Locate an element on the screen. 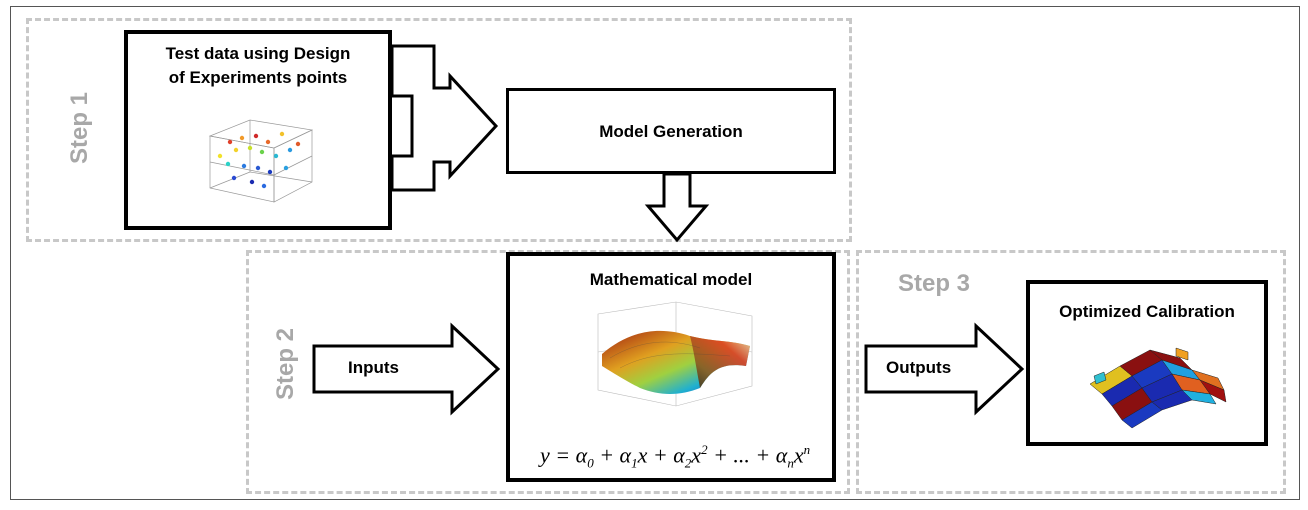 The image size is (1308, 510). calibration-map-plot is located at coordinates (1158, 388).